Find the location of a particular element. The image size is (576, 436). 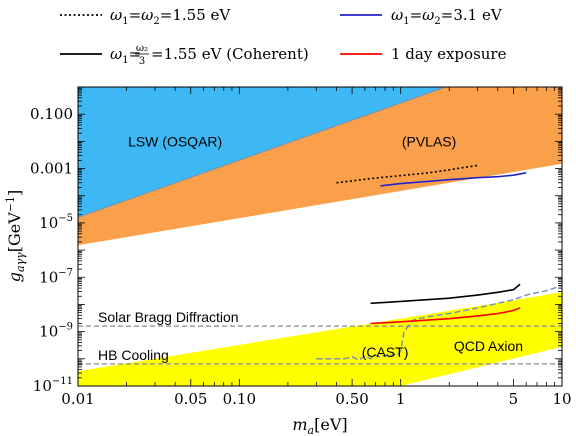

x-tick-label: 1 is located at coordinates (401, 399).